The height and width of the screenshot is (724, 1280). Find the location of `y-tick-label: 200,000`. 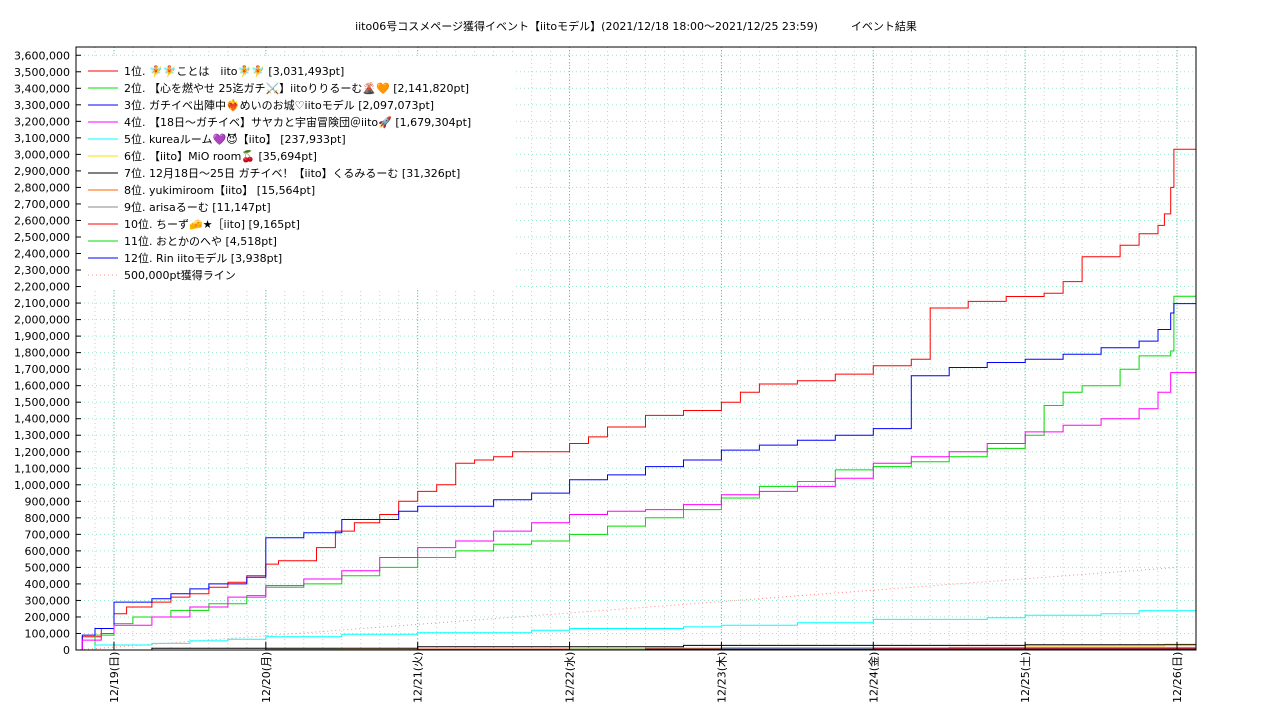

y-tick-label: 200,000 is located at coordinates (48, 617).